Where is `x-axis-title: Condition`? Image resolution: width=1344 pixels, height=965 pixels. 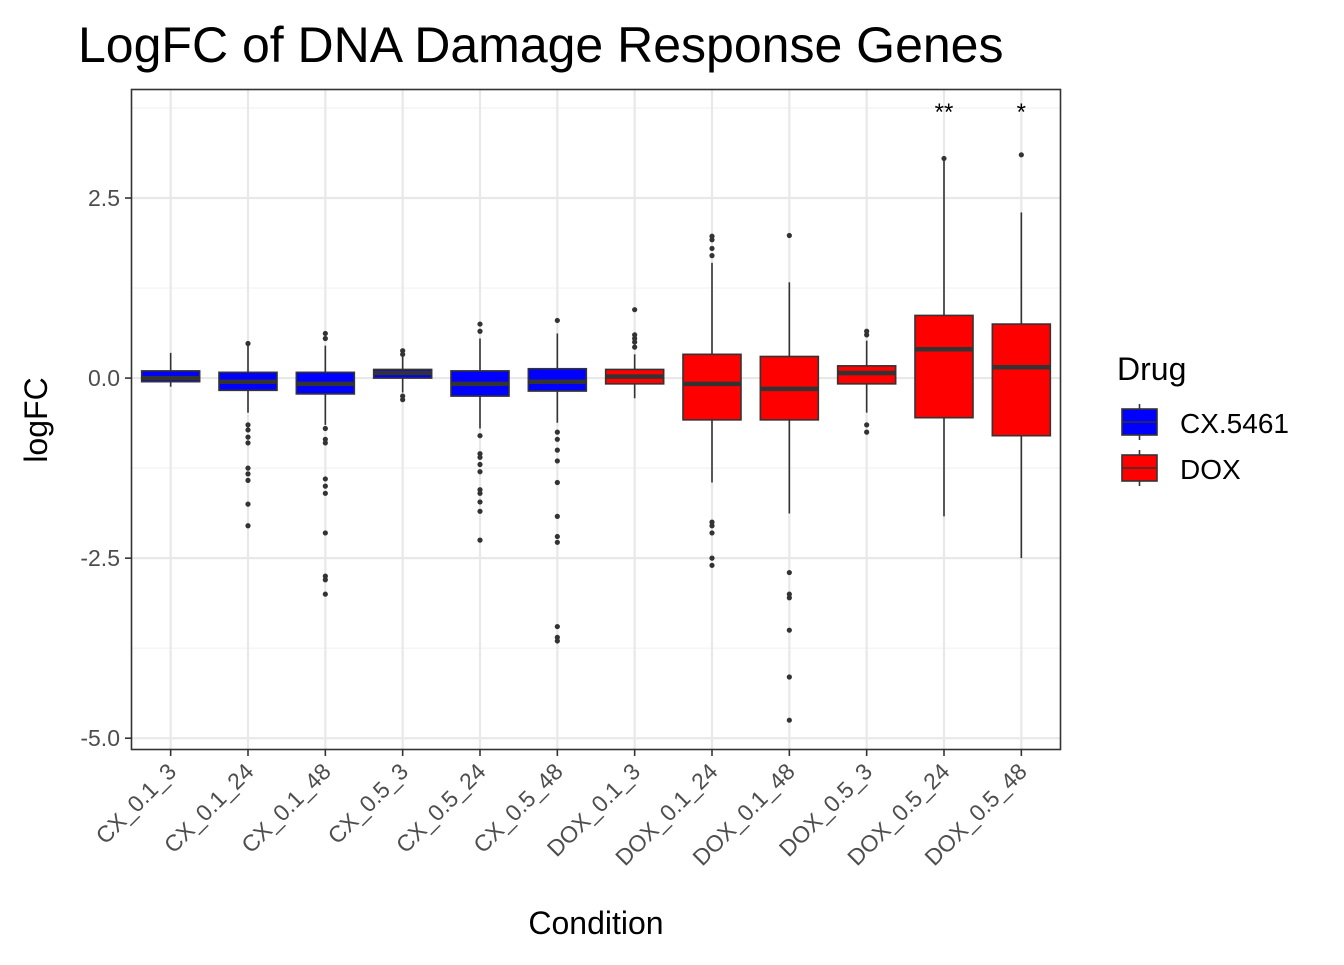 x-axis-title: Condition is located at coordinates (595, 923).